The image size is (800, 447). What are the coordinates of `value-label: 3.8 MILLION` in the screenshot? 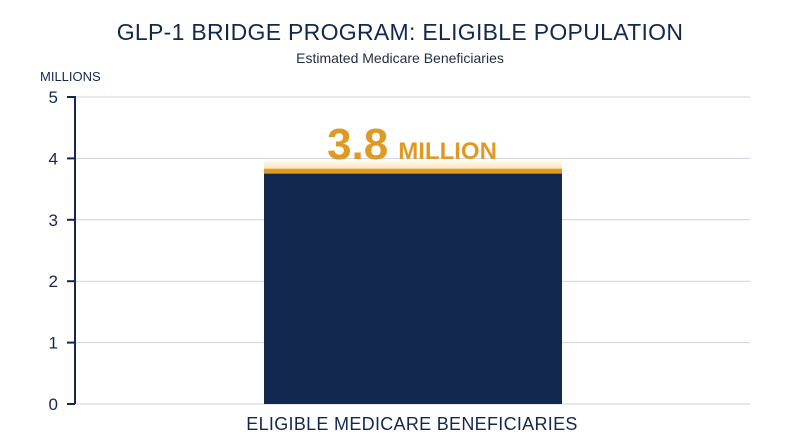 It's located at (412, 144).